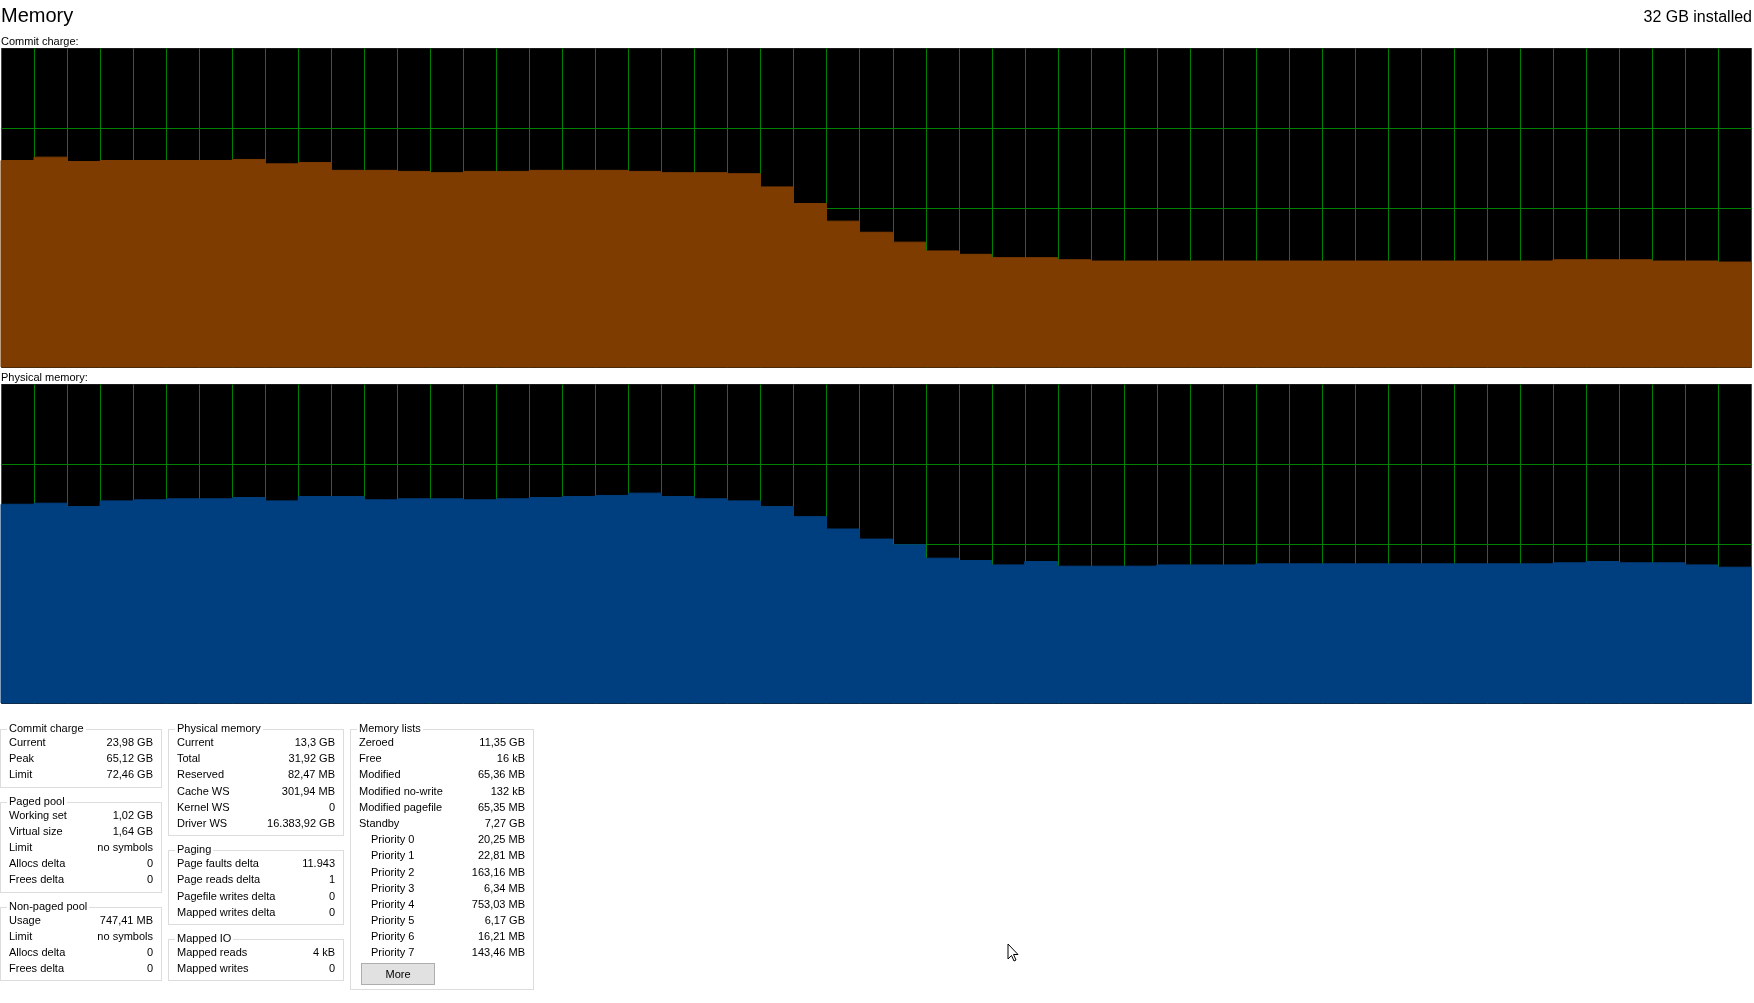  Describe the element at coordinates (129, 775) in the screenshot. I see `text: 72,46 GB` at that location.